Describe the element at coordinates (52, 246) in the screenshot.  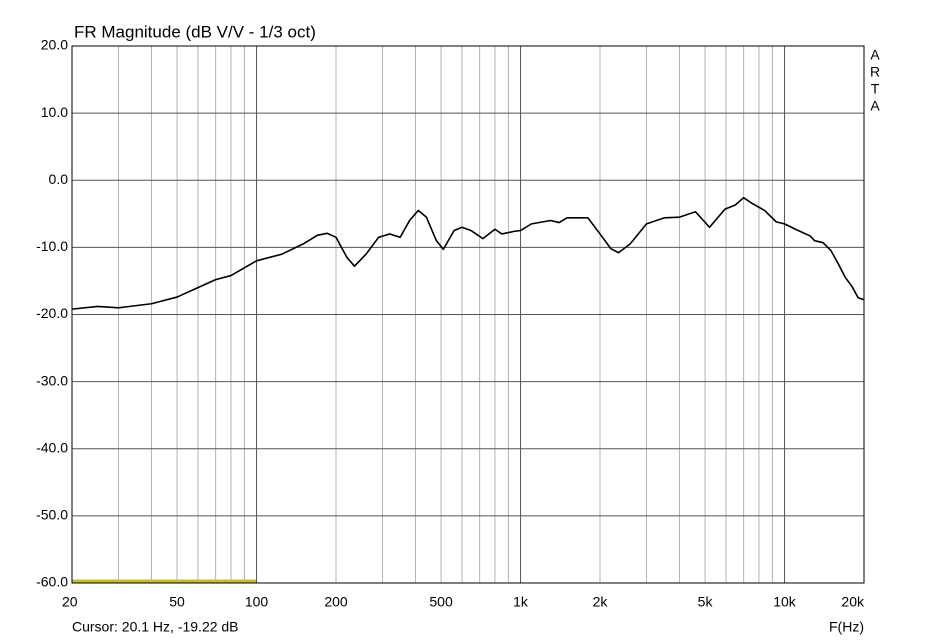
I see `y-tick-label: -10.0` at that location.